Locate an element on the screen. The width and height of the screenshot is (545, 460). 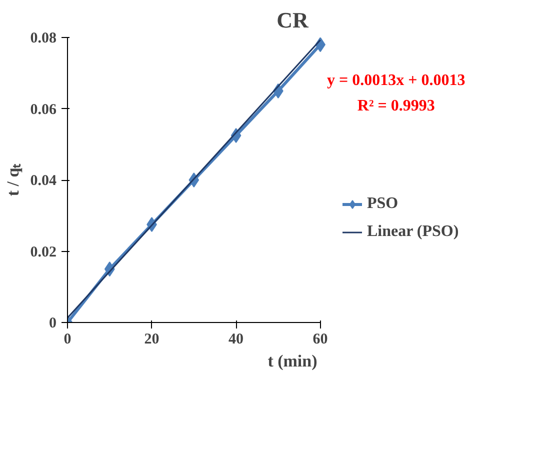
x-axis-title: t (min) is located at coordinates (293, 361).